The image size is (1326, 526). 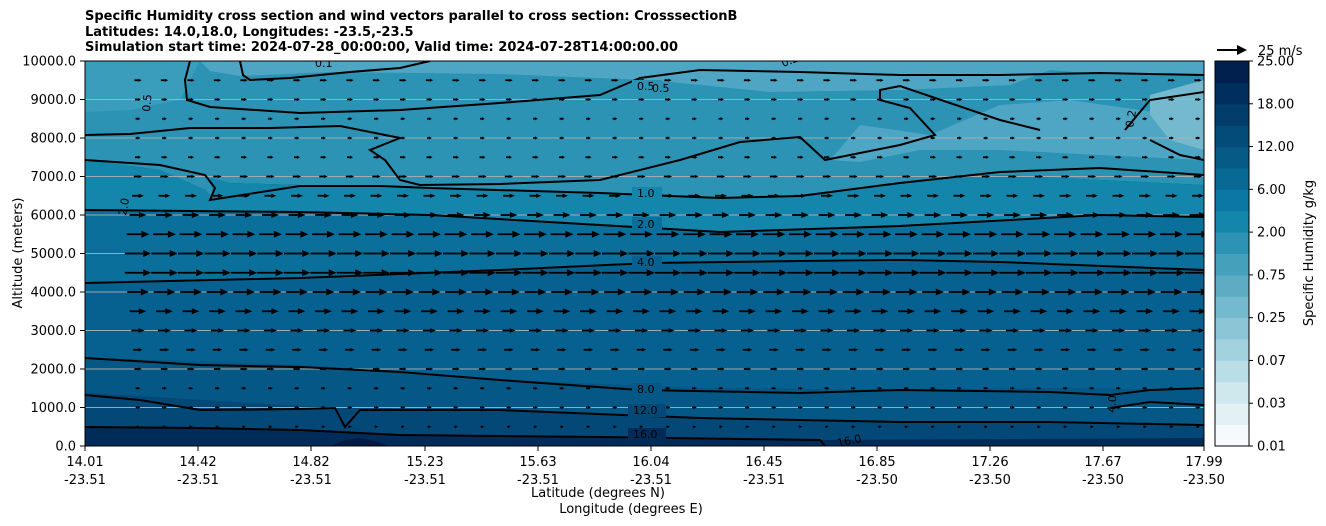 I want to click on colorbar-tick-label: 0.25, so click(x=1271, y=318).